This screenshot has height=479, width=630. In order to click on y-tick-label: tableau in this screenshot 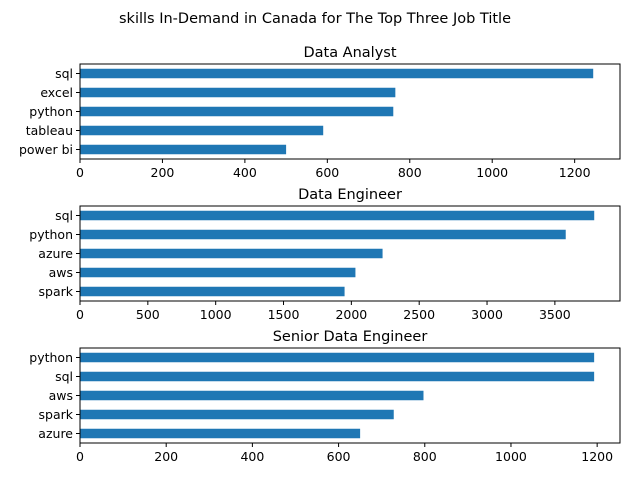, I will do `click(49, 130)`.